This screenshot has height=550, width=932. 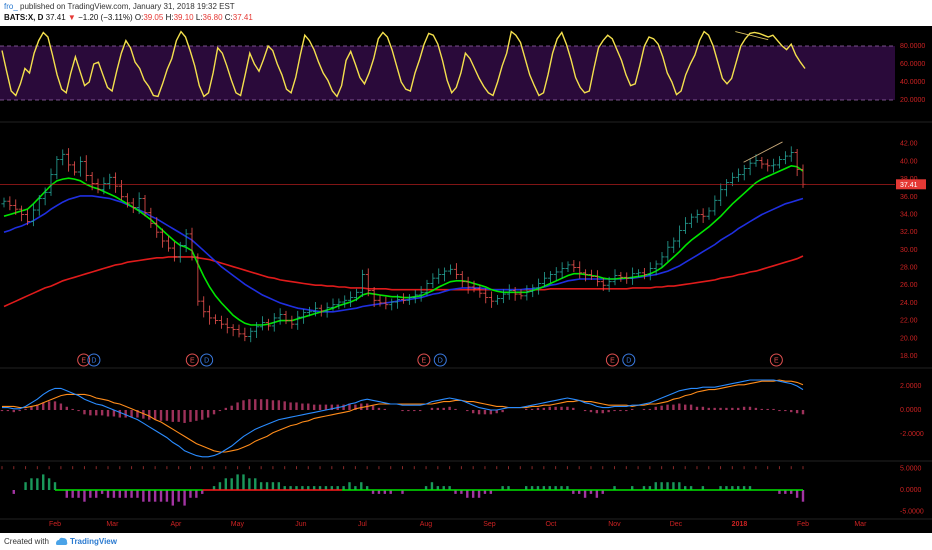 I want to click on rsi-tick-label: 80.0000, so click(x=912, y=46).